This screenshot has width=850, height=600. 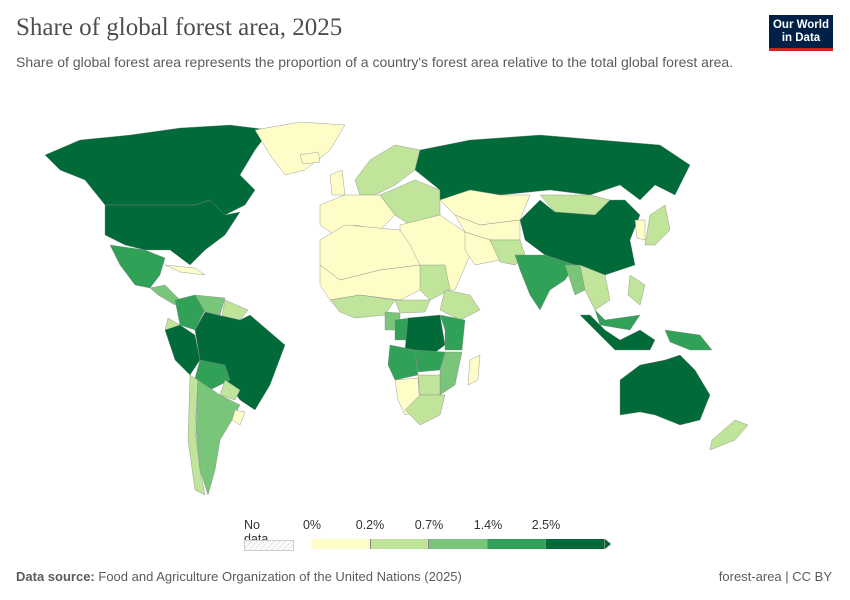 What do you see at coordinates (337, 182) in the screenshot?
I see `country-uk` at bounding box center [337, 182].